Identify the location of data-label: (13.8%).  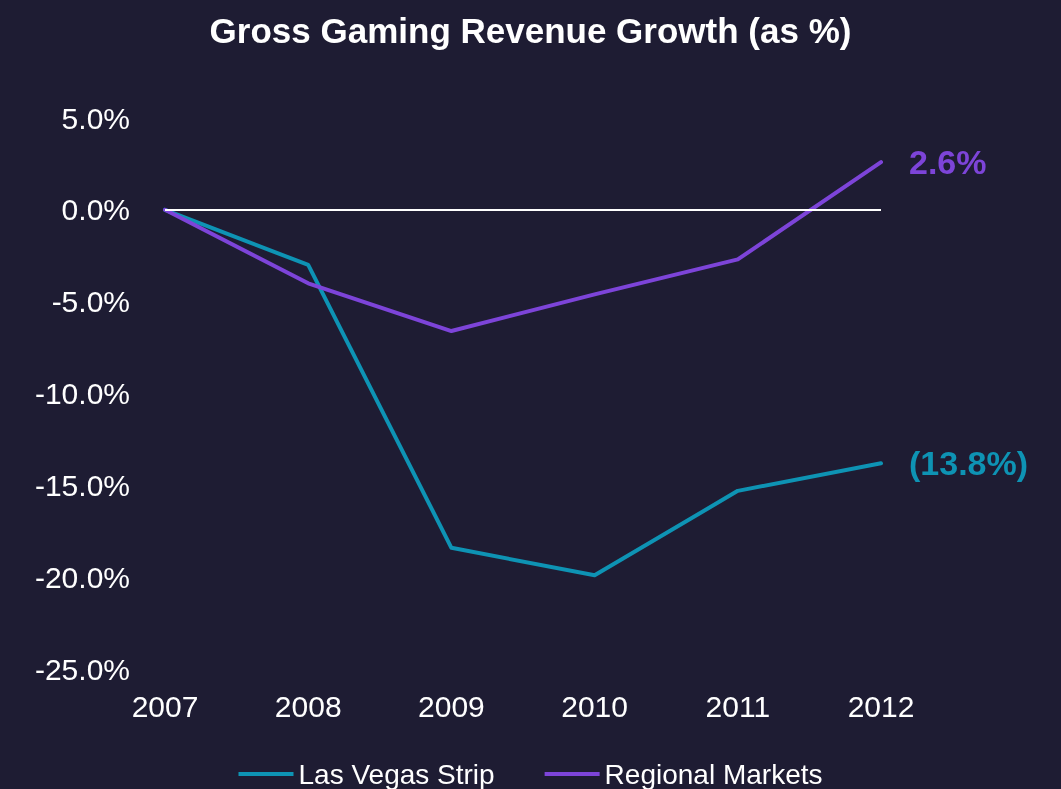
(969, 463).